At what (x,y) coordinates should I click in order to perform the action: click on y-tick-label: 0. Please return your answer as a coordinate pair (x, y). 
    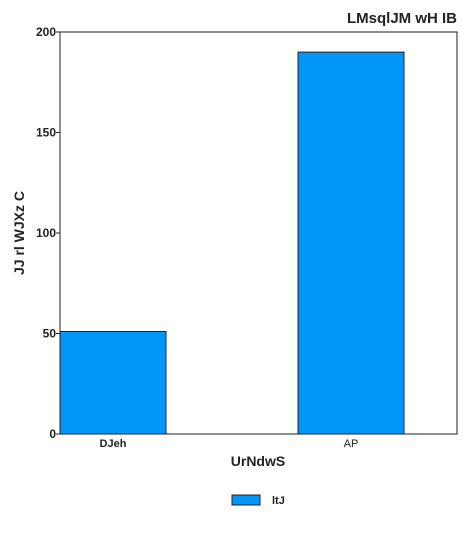
    Looking at the image, I should click on (52, 434).